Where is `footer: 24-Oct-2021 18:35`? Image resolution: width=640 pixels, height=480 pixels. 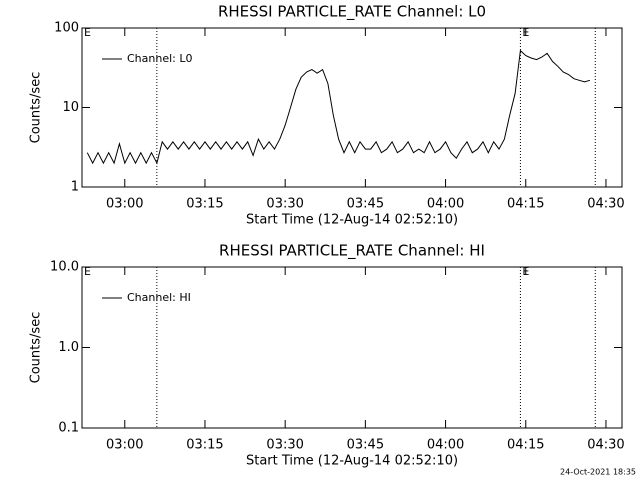
footer: 24-Oct-2021 18:35 is located at coordinates (598, 472).